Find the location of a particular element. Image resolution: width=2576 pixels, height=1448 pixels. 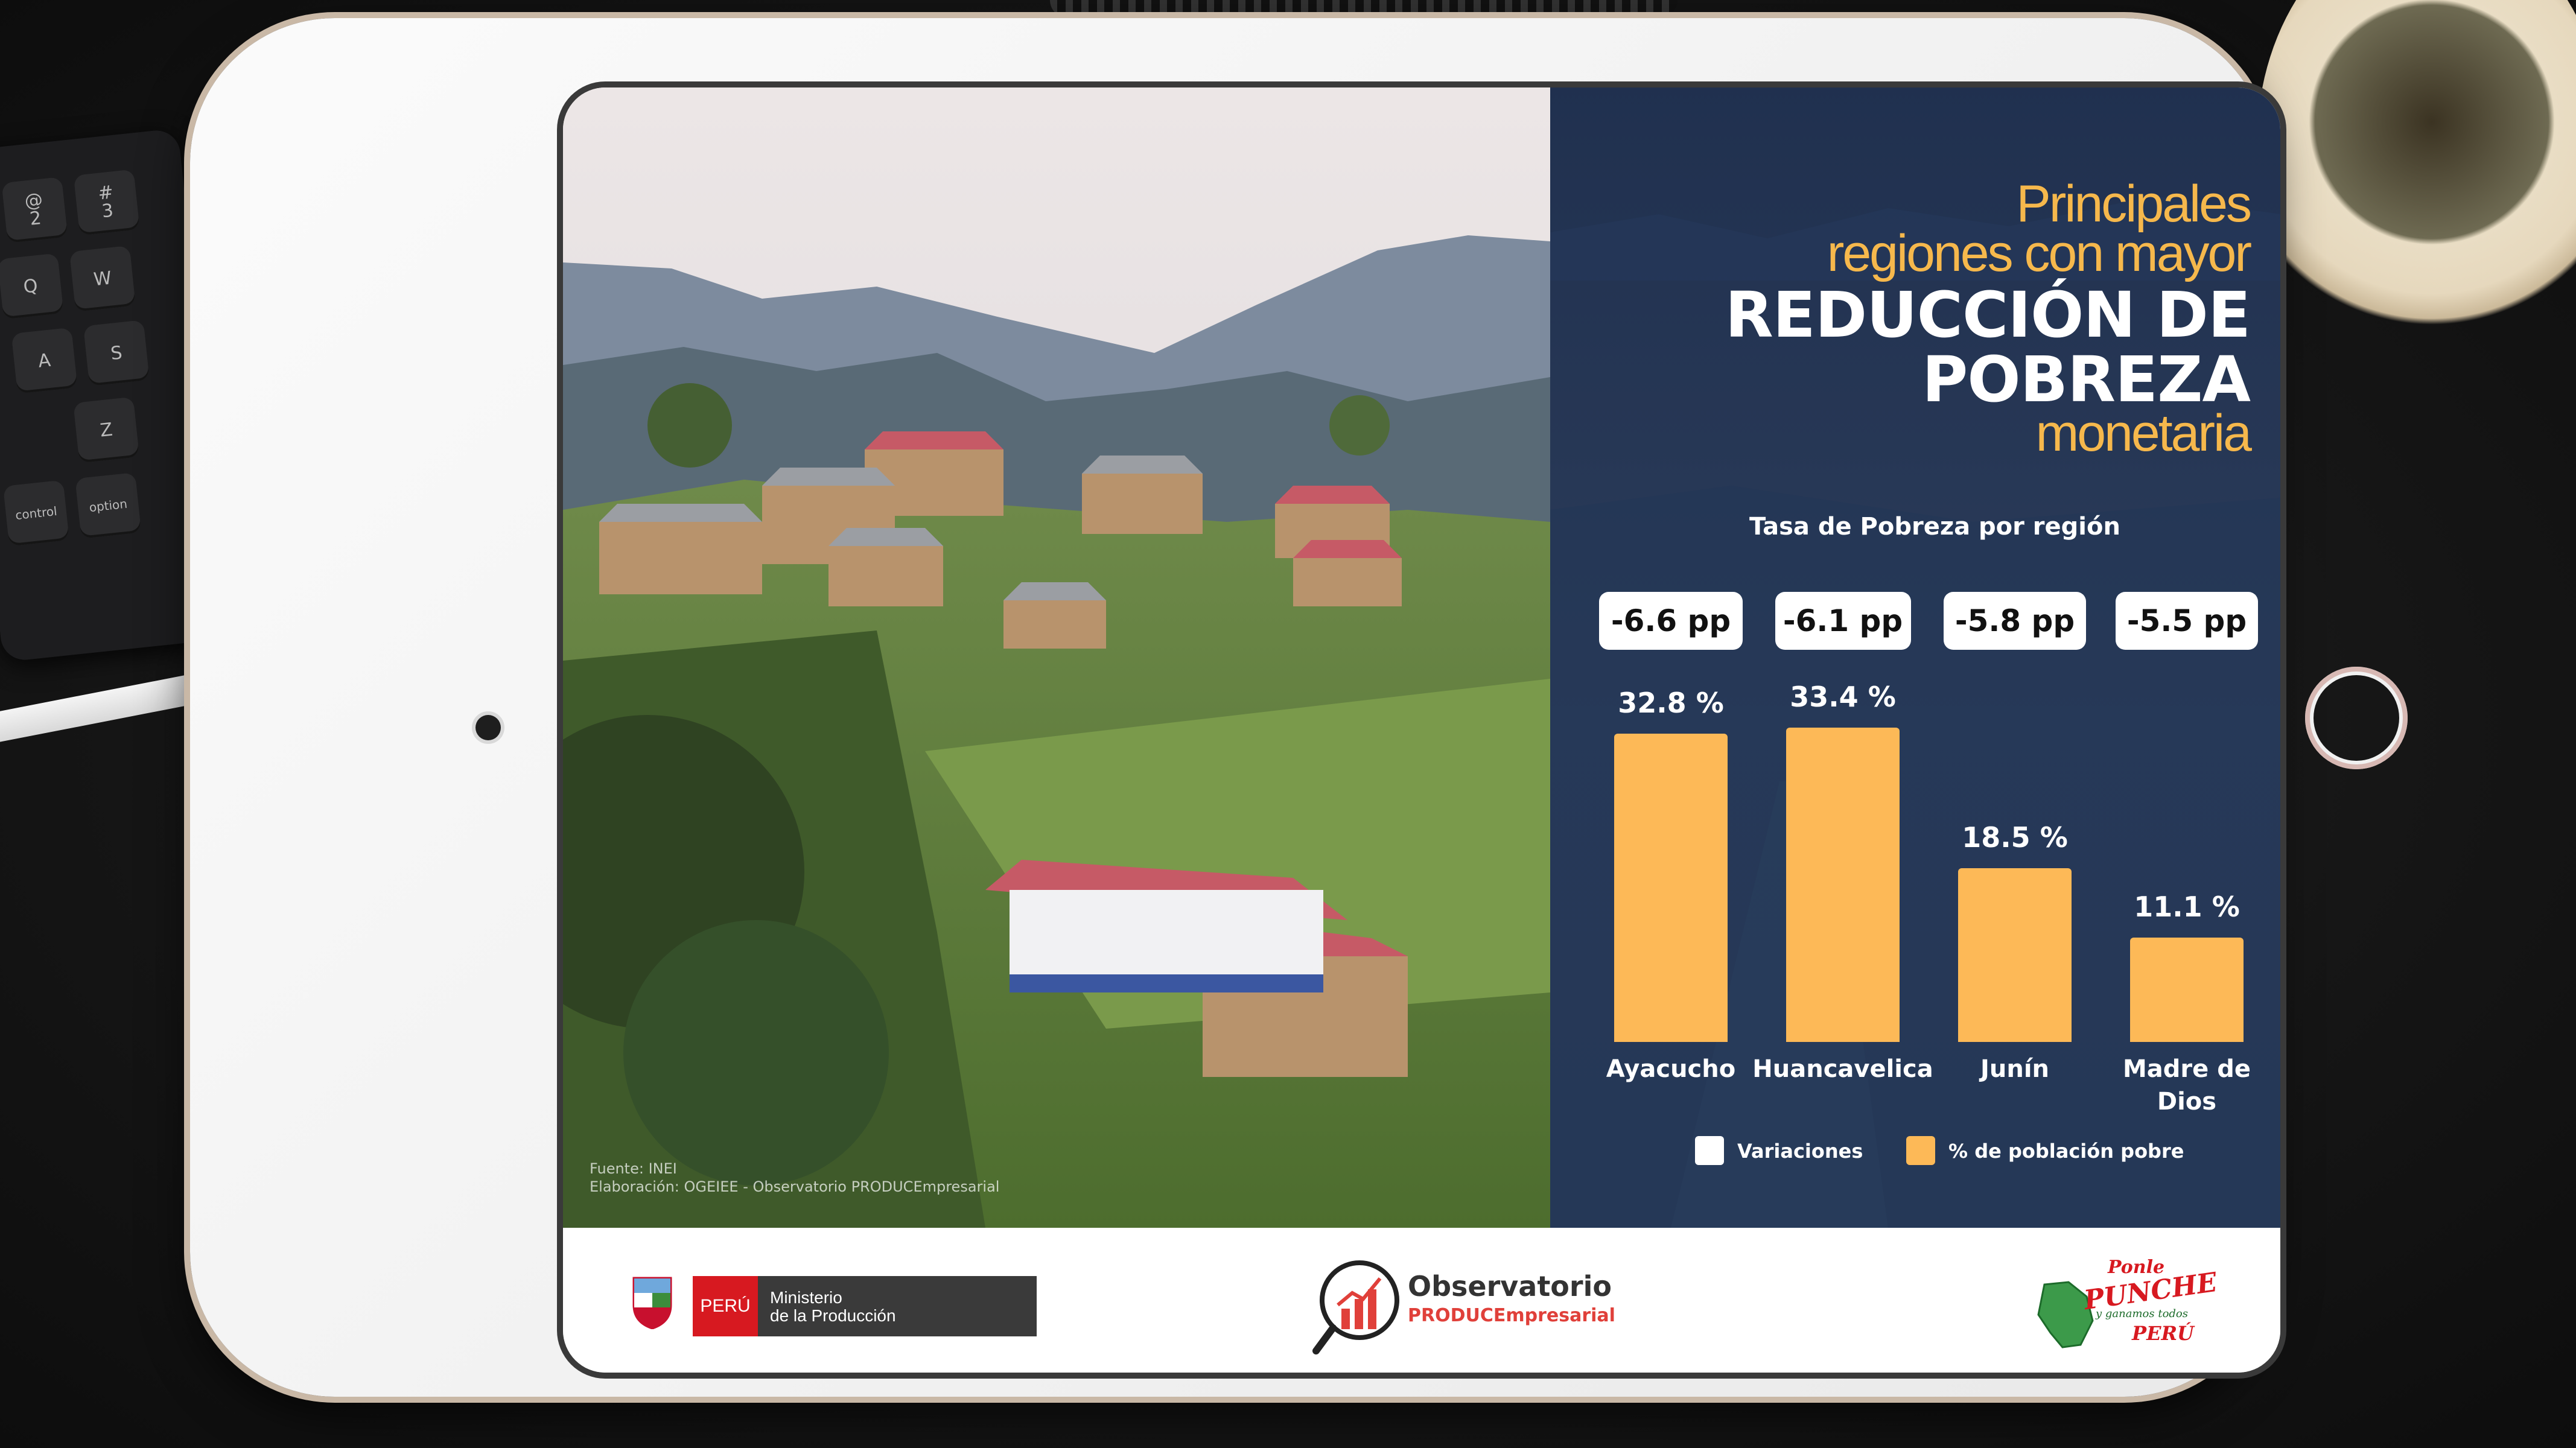

variation-pill: -6.6 pp is located at coordinates (1671, 621).